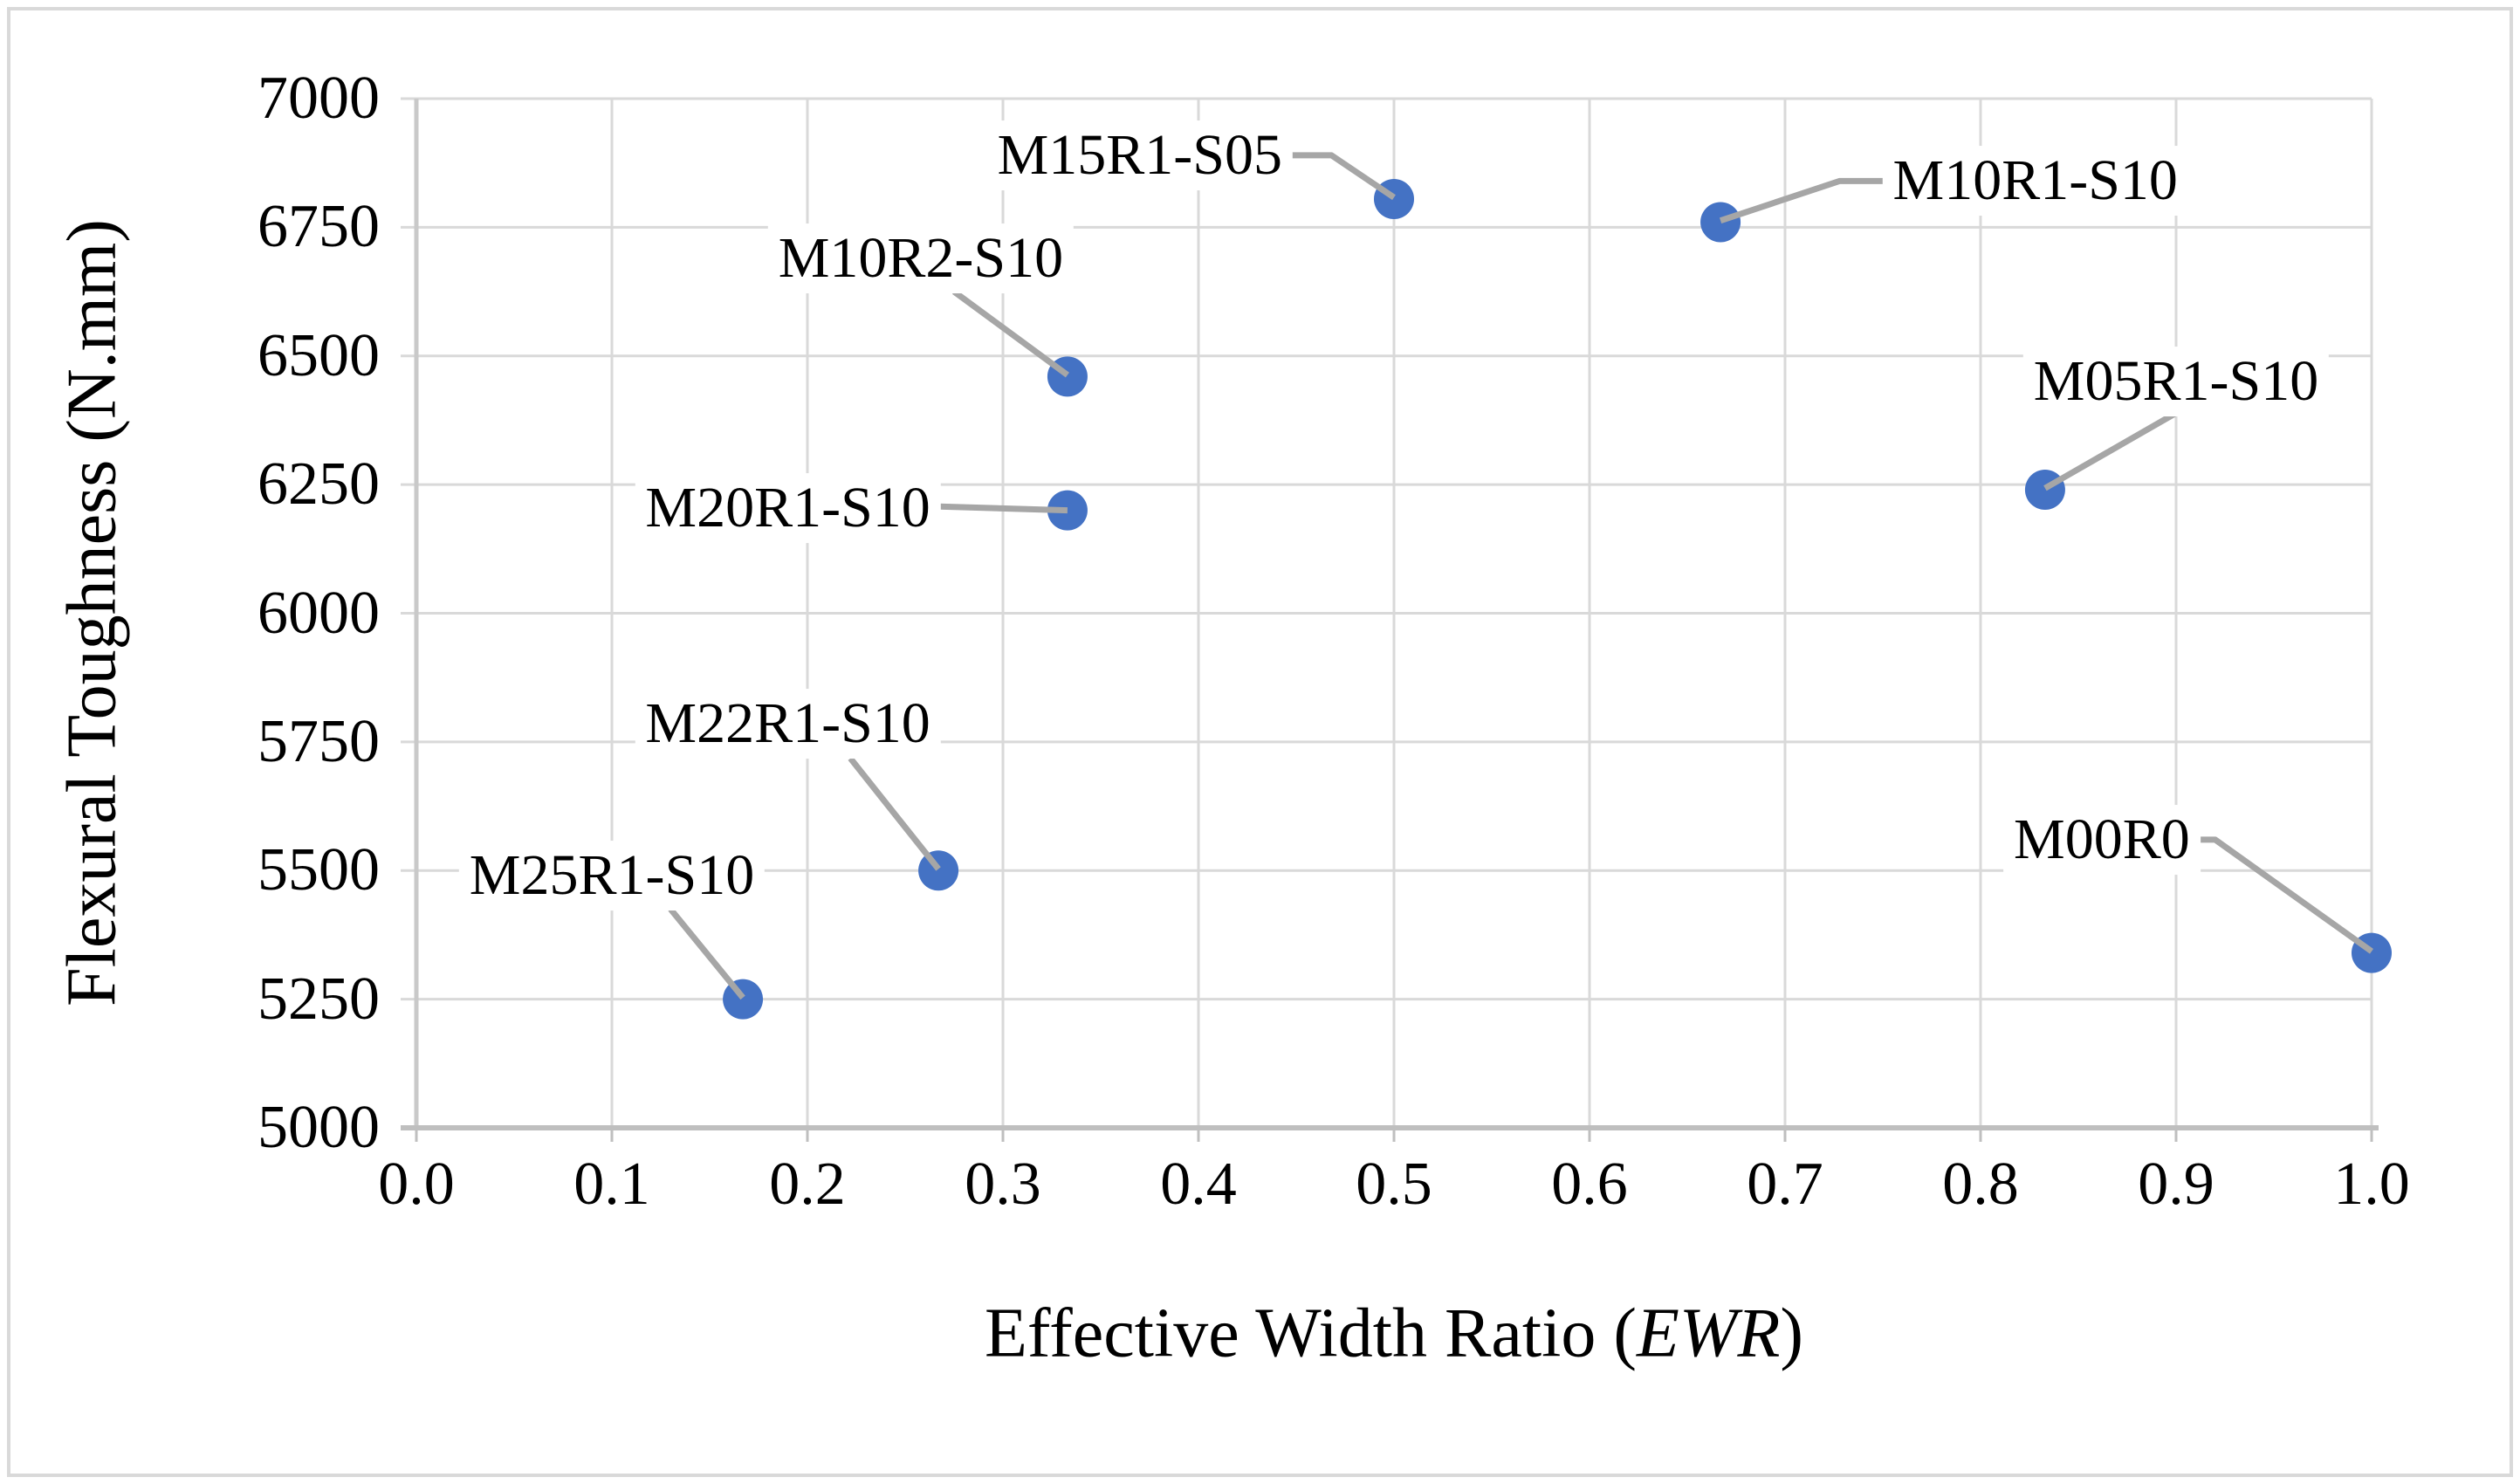 The width and height of the screenshot is (2520, 1484). What do you see at coordinates (318, 741) in the screenshot?
I see `y-tick-label: 5750` at bounding box center [318, 741].